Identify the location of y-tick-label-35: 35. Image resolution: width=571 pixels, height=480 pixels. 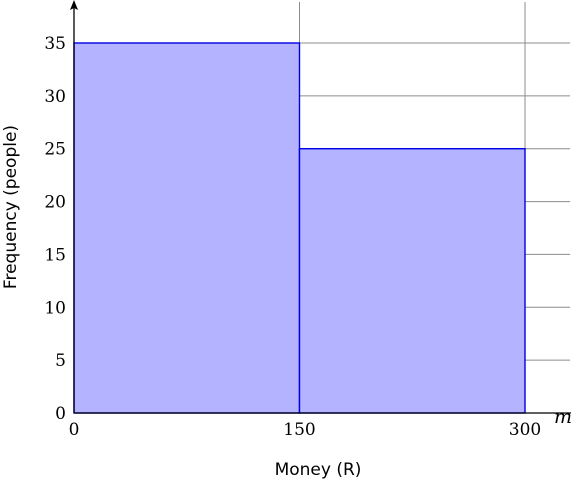
(55, 44).